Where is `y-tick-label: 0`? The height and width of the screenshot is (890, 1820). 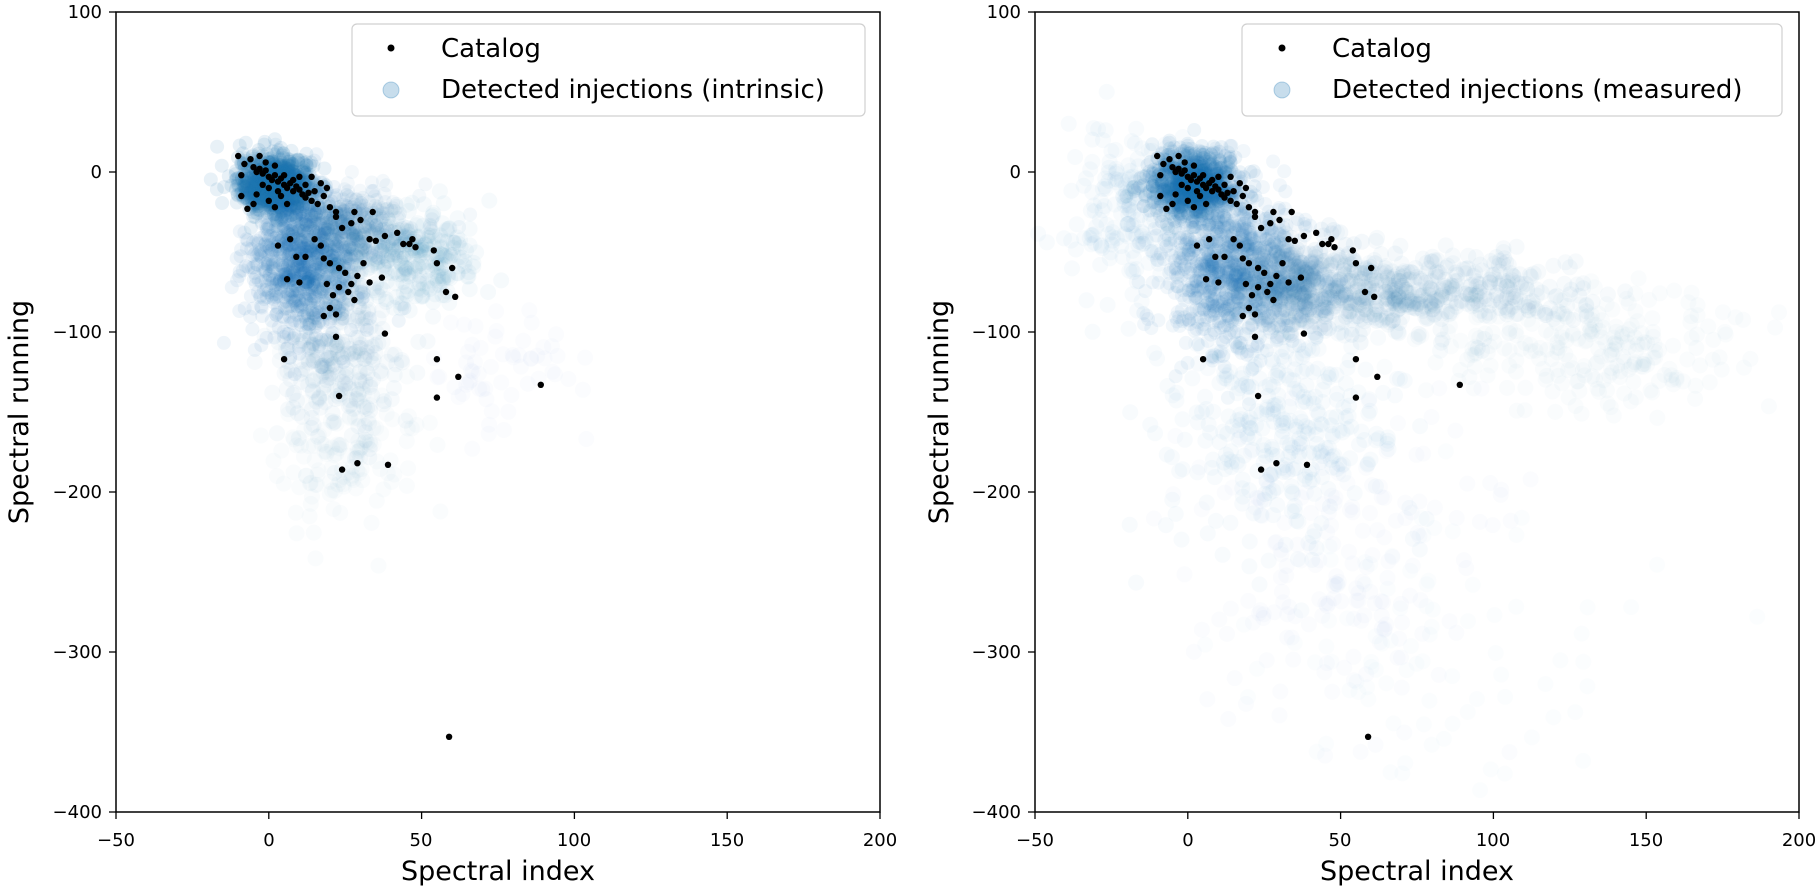 y-tick-label: 0 is located at coordinates (96, 172).